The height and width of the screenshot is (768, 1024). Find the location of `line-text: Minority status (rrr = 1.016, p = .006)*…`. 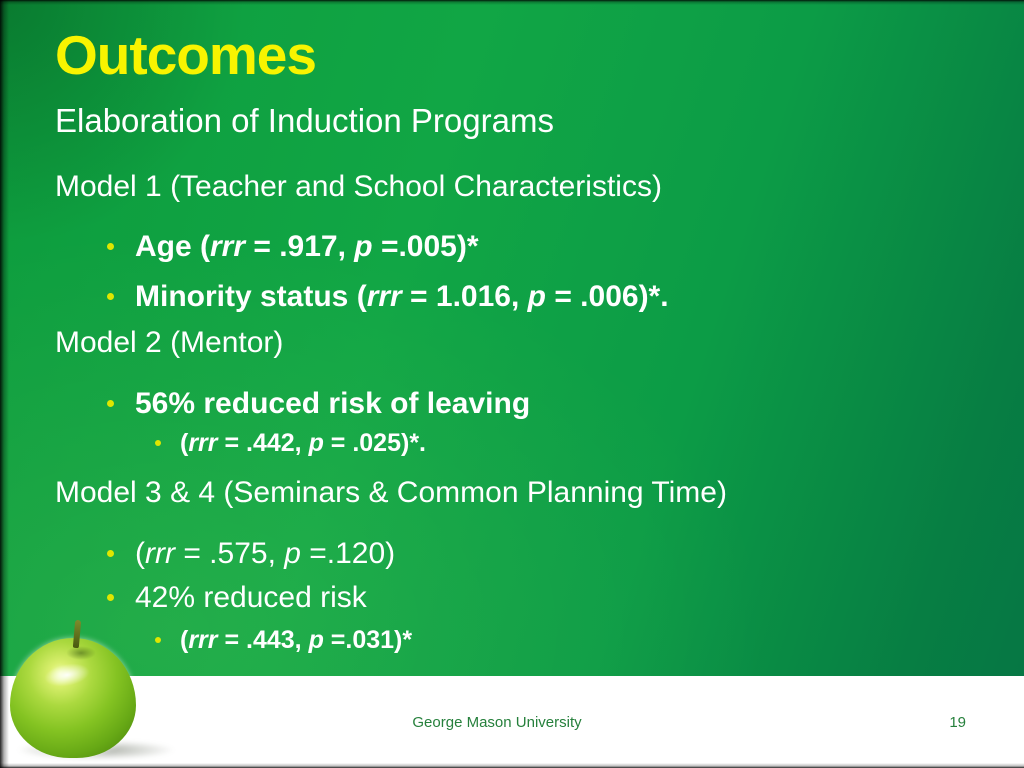

line-text: Minority status (rrr = 1.016, p = .006)*… is located at coordinates (402, 296).